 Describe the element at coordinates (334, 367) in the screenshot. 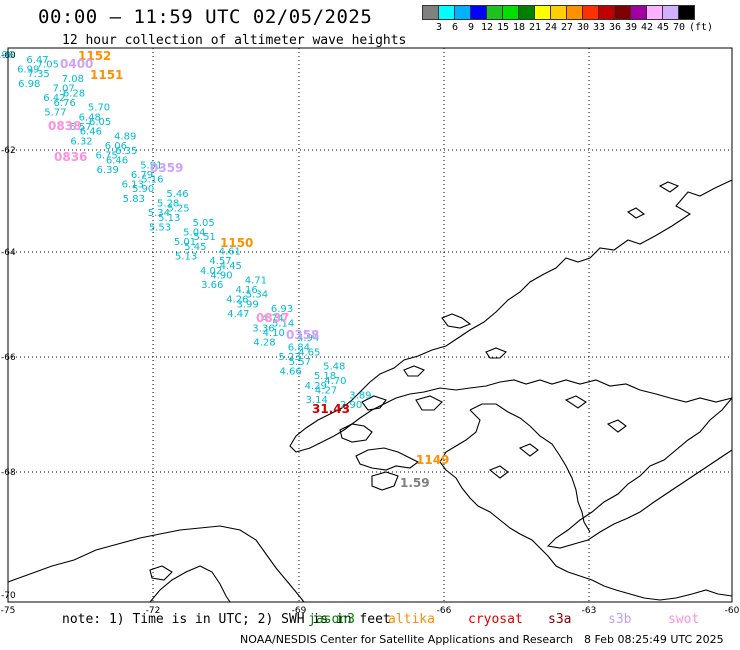

I see `swh-value: 5.48` at that location.